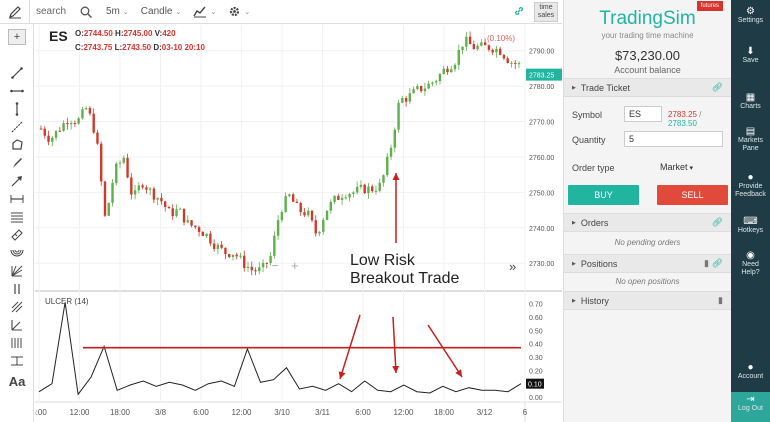  I want to click on nav-help-label-1: Need, so click(750, 264).